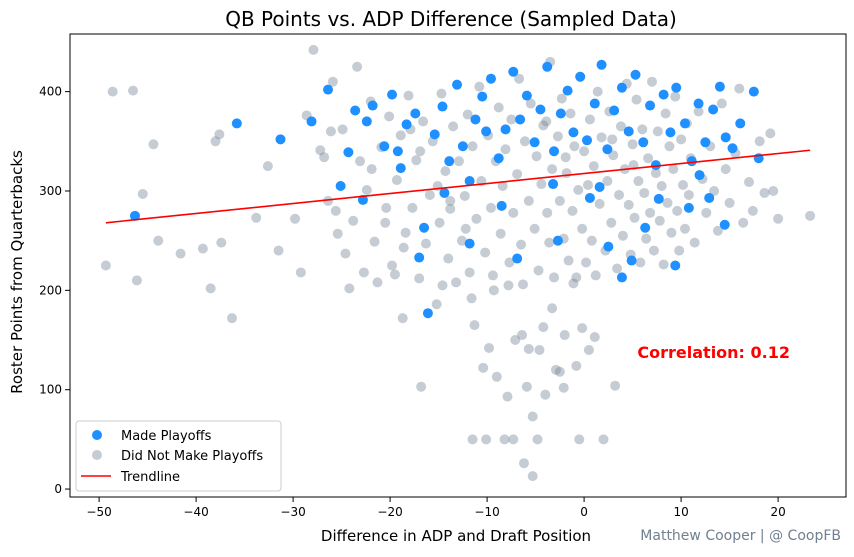 The width and height of the screenshot is (854, 557). I want to click on y-tick-label: 0, so click(58, 489).